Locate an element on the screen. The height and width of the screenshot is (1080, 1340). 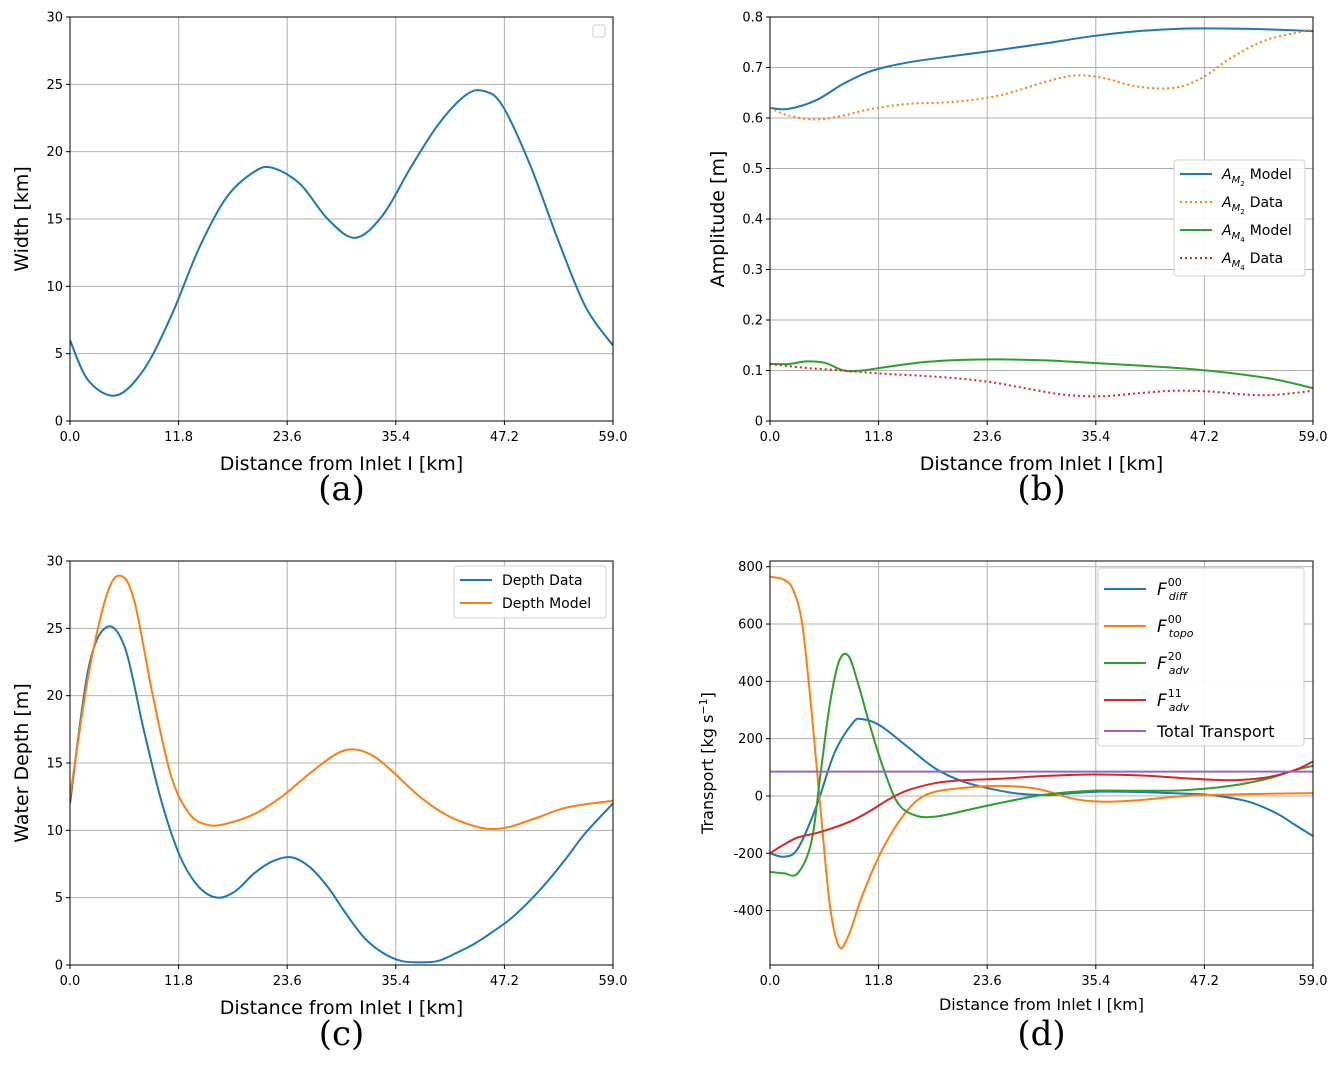
y-tick-label: 400 is located at coordinates (750, 682).